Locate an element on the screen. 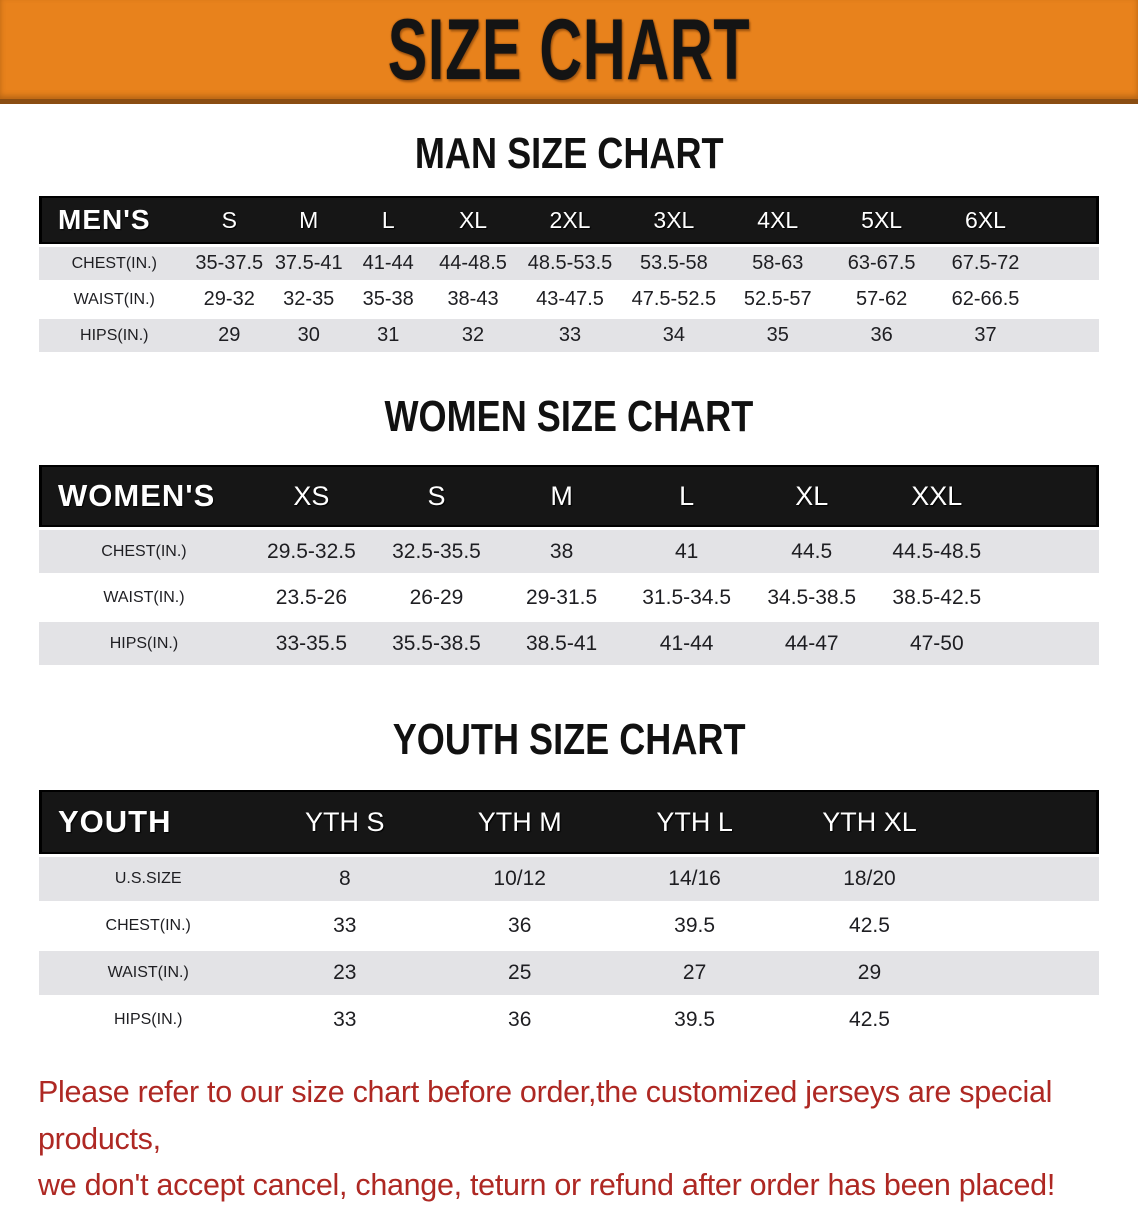 The height and width of the screenshot is (1209, 1138). size-value-cell: 25 is located at coordinates (520, 973).